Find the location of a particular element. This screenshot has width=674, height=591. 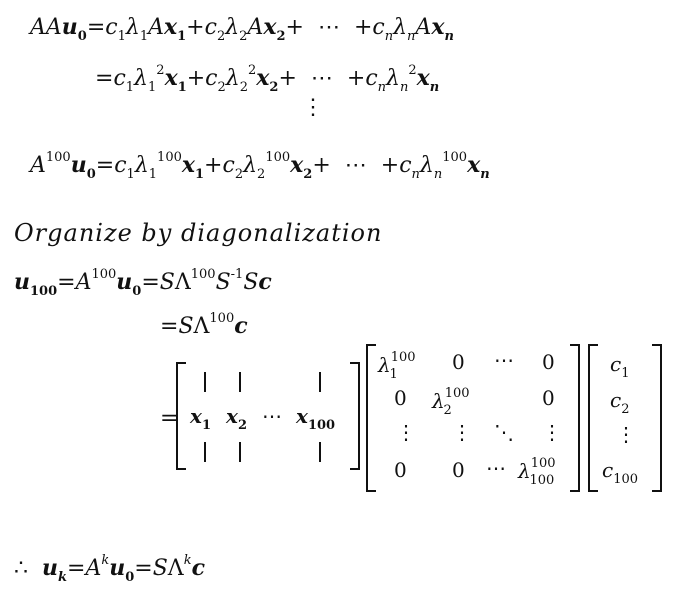

equation-u100: u100=A100u0=SΛ100S-1Sc is located at coordinates (143, 283).